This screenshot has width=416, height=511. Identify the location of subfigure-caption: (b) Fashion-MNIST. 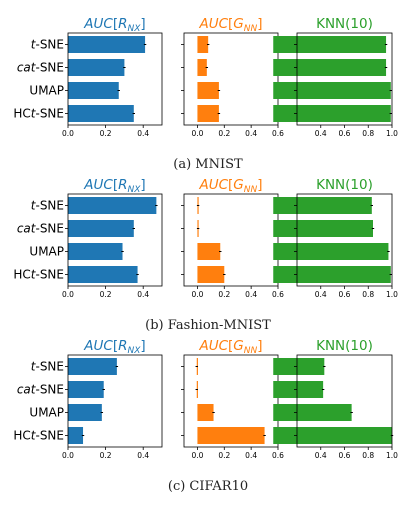
(208, 325).